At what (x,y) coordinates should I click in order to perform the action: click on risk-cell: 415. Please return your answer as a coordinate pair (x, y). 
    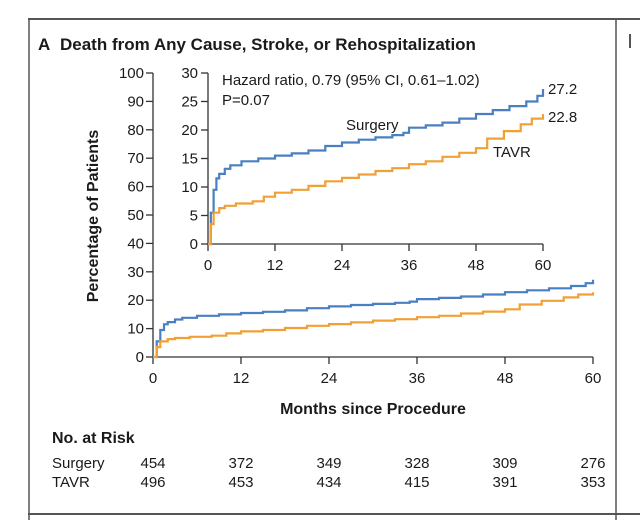
    Looking at the image, I should click on (417, 482).